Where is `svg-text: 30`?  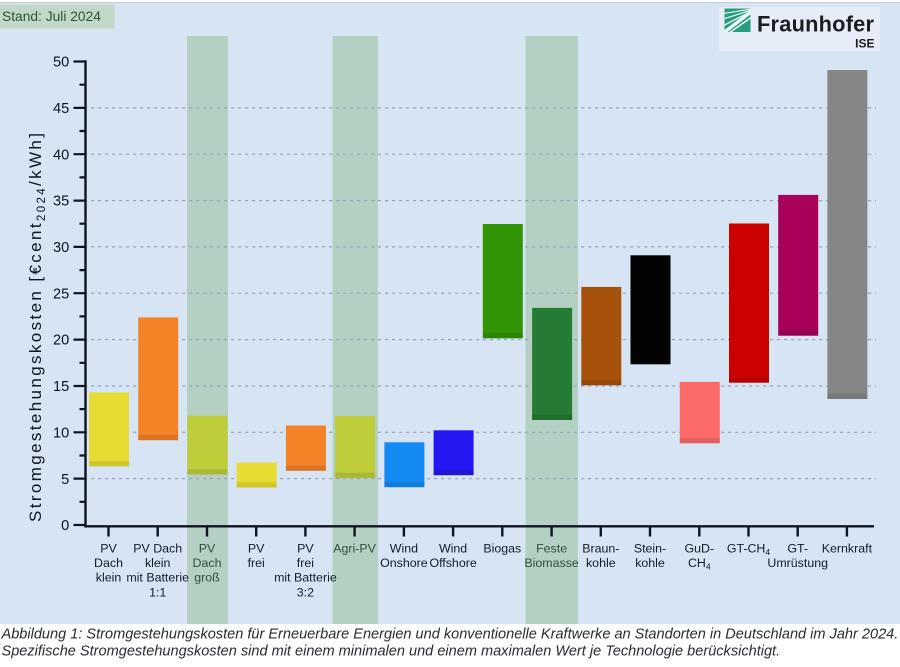 svg-text: 30 is located at coordinates (61, 248).